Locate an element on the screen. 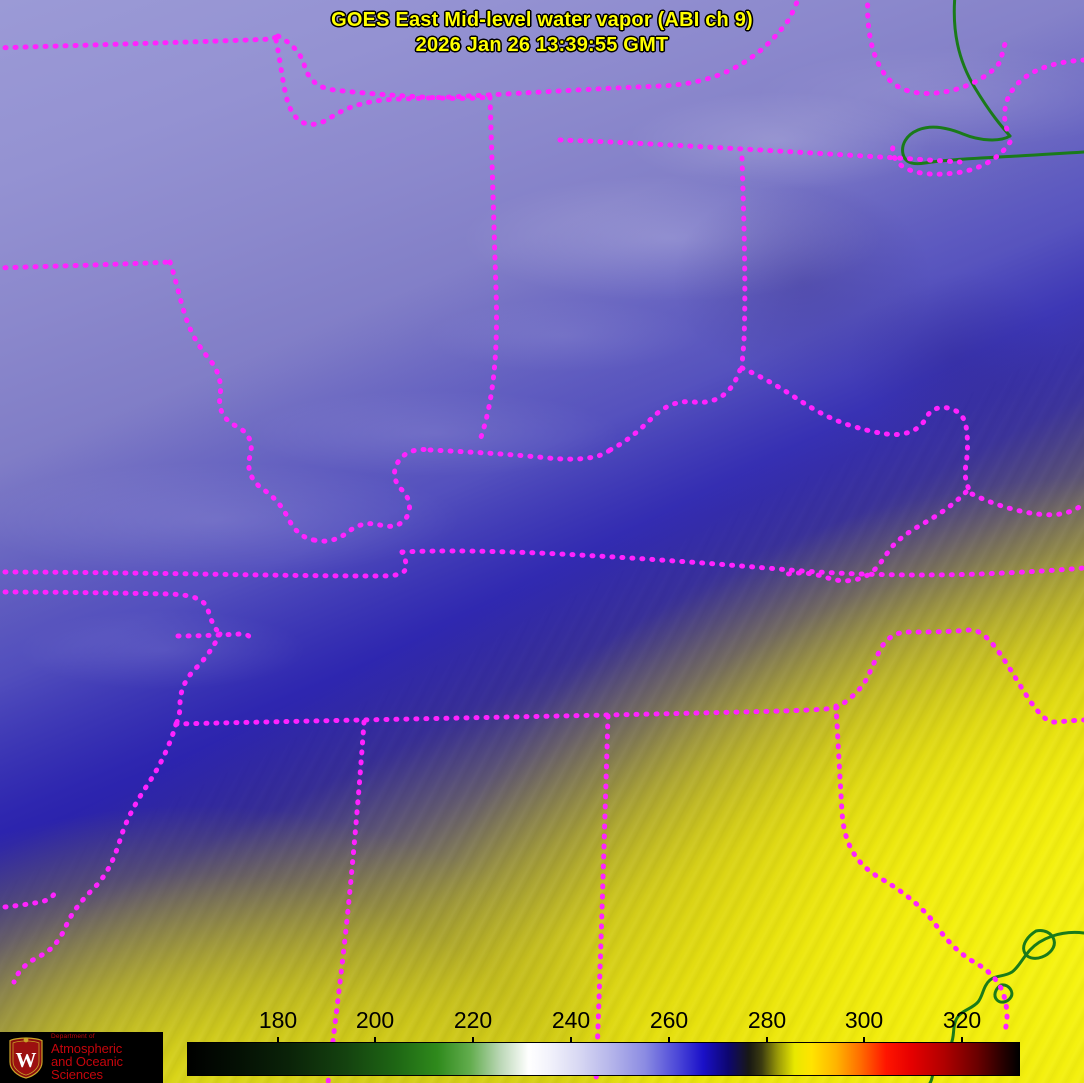 The width and height of the screenshot is (1084, 1083). coastline-bay-island is located at coordinates (1039, 944).